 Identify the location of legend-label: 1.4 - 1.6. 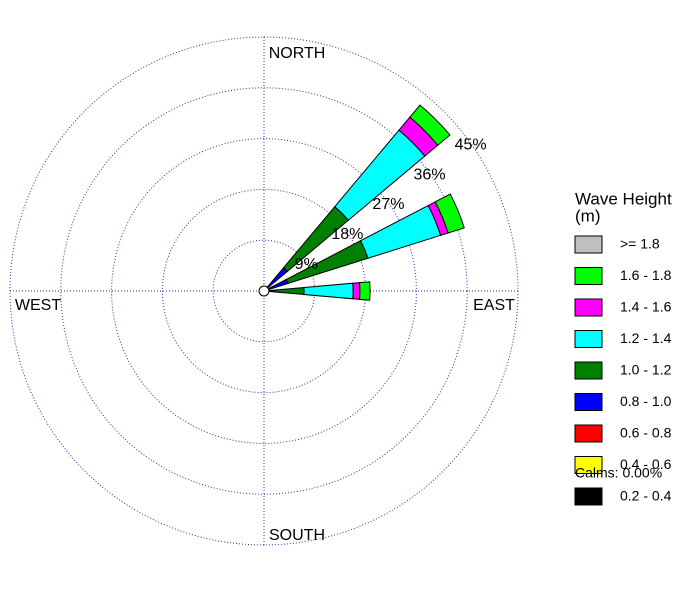
(646, 307).